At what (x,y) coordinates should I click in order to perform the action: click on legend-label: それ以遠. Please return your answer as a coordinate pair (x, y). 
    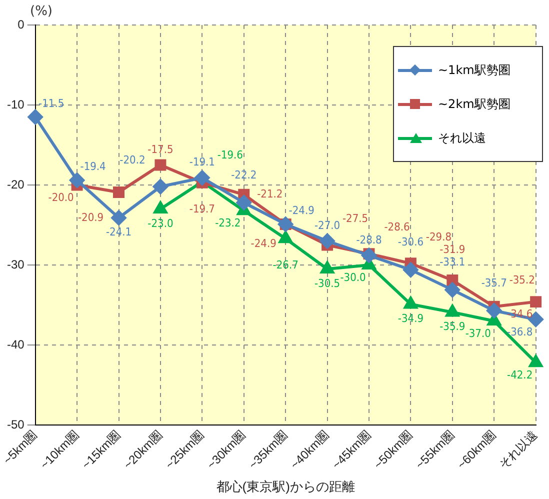
    Looking at the image, I should click on (462, 138).